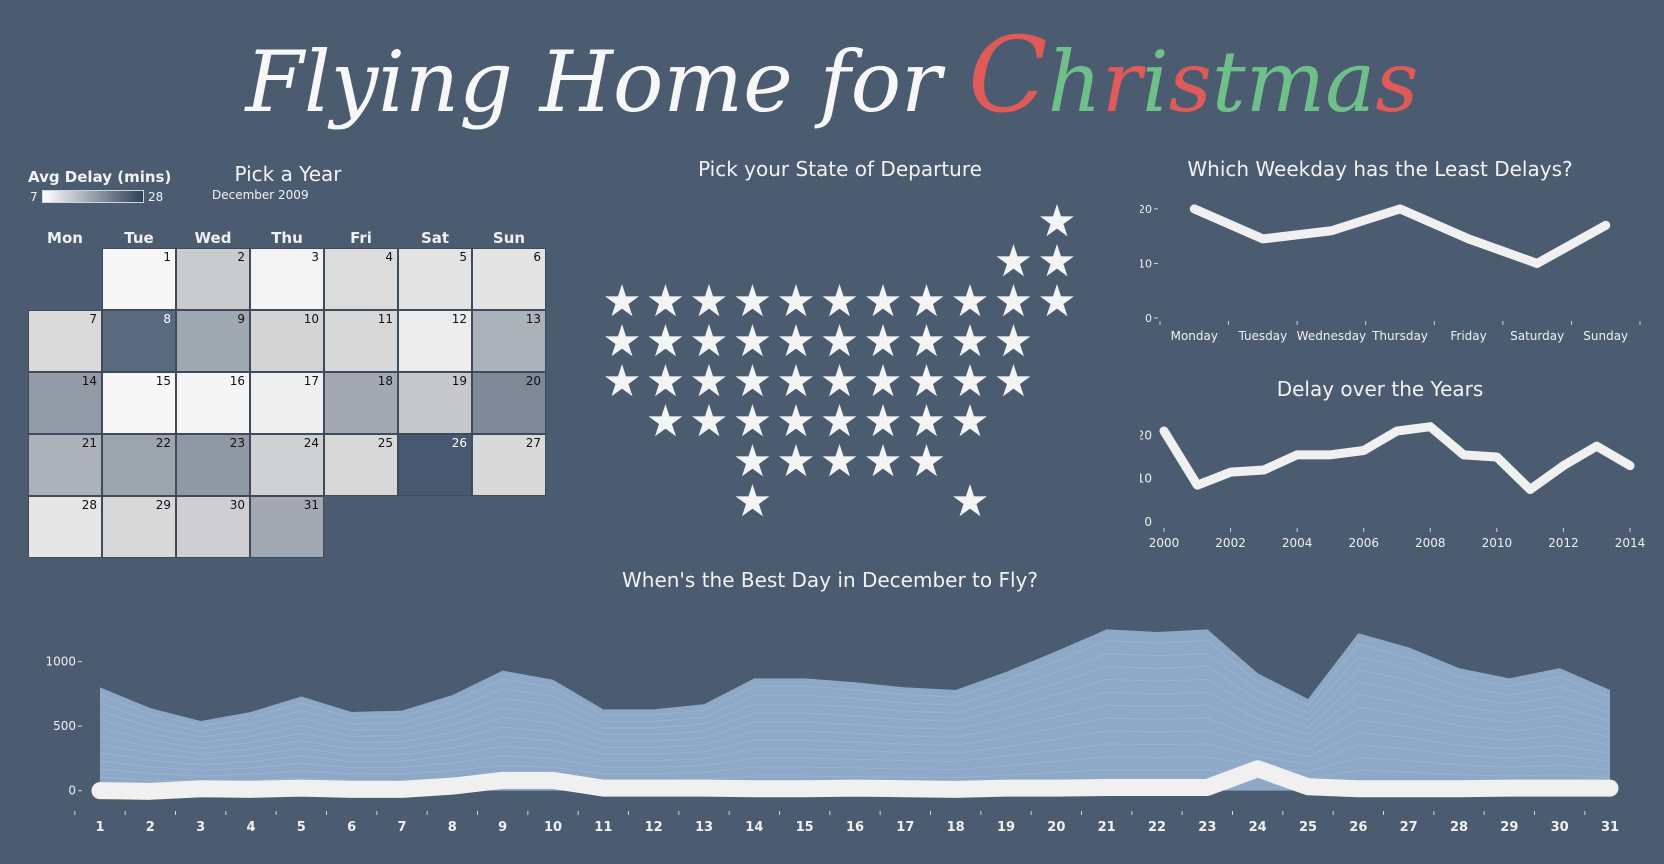 The width and height of the screenshot is (1664, 864). I want to click on year-picker-value: December 2009, so click(260, 195).